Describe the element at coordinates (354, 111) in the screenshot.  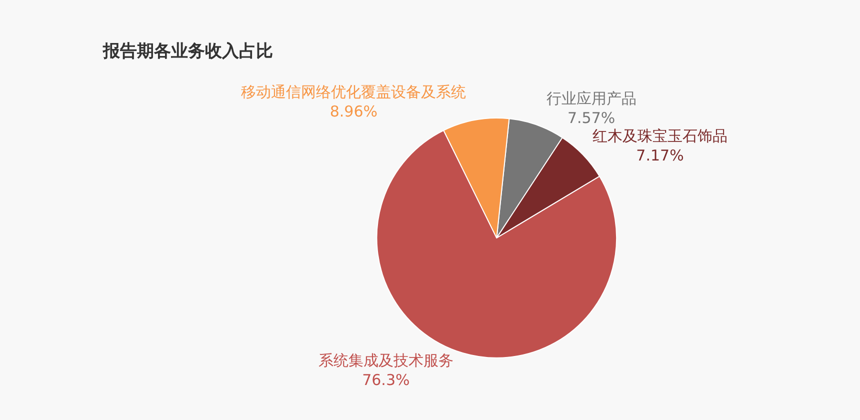
I see `data-label: 8.96%` at that location.